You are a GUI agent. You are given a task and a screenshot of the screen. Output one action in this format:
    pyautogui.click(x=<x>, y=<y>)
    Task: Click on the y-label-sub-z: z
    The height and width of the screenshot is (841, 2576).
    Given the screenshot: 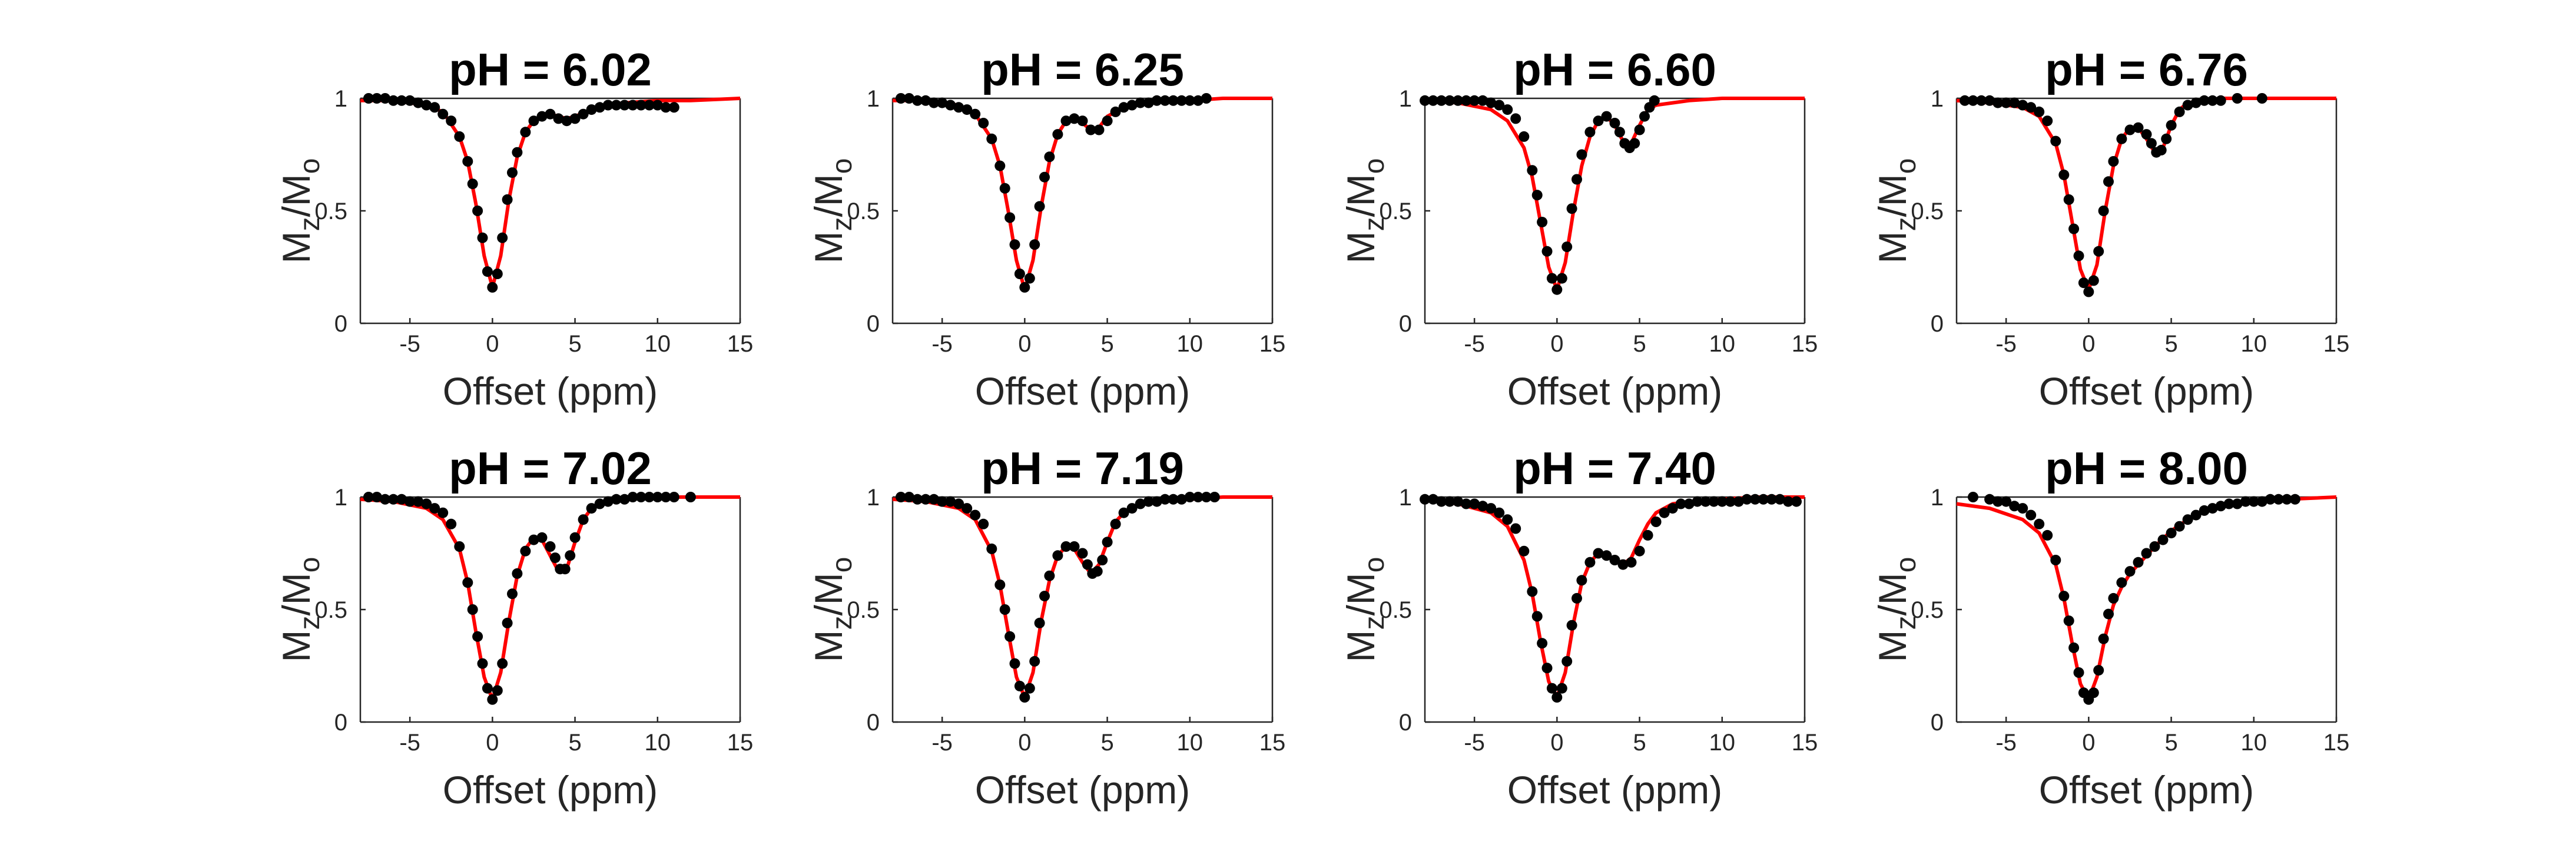 What is the action you would take?
    pyautogui.click(x=1906, y=623)
    